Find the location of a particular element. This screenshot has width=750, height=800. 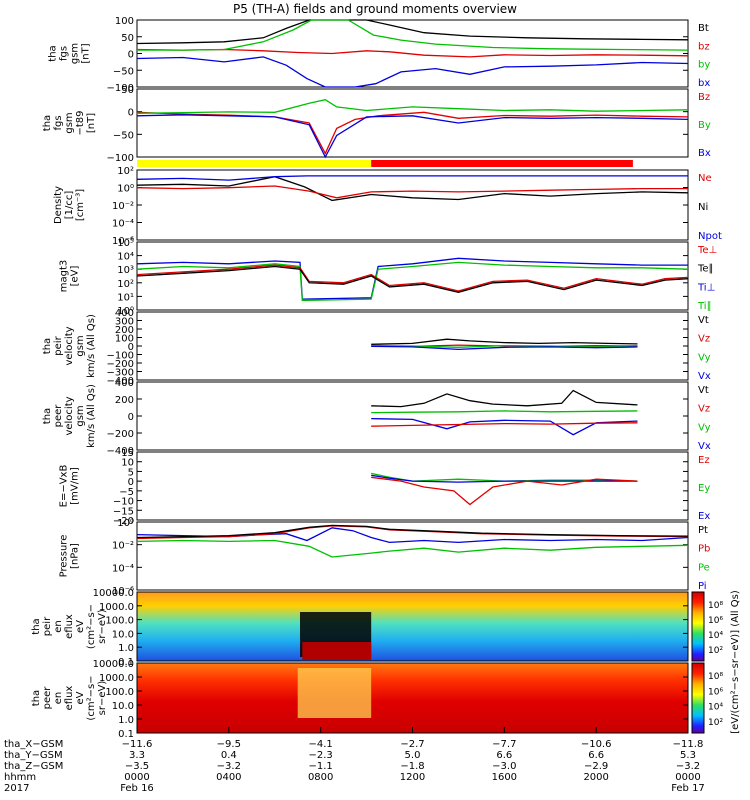

y-axis-label: [cm⁻³] is located at coordinates (80, 205).